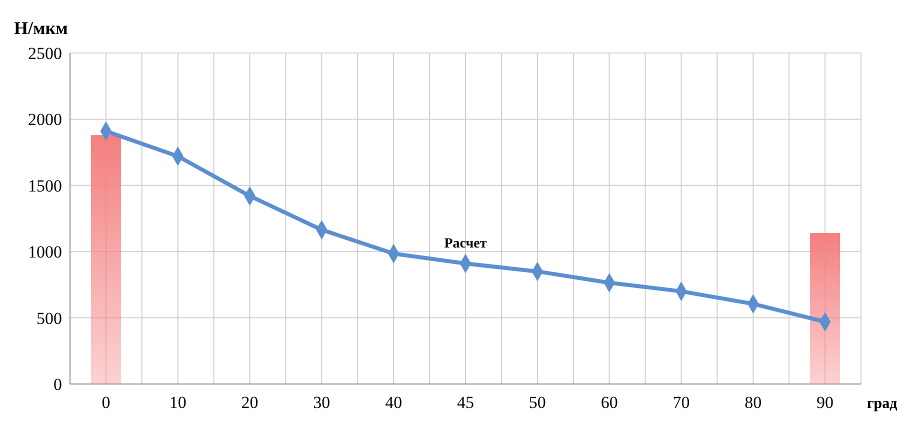  I want to click on x-axis-title: град, so click(882, 404).